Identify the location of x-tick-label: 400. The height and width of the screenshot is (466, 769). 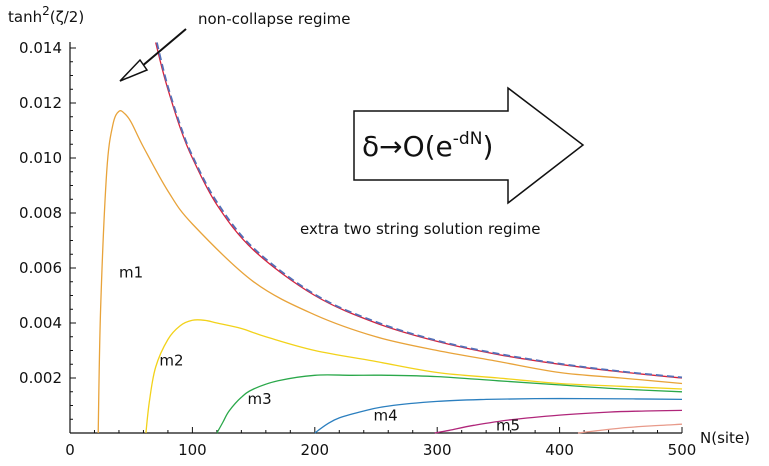
(559, 450).